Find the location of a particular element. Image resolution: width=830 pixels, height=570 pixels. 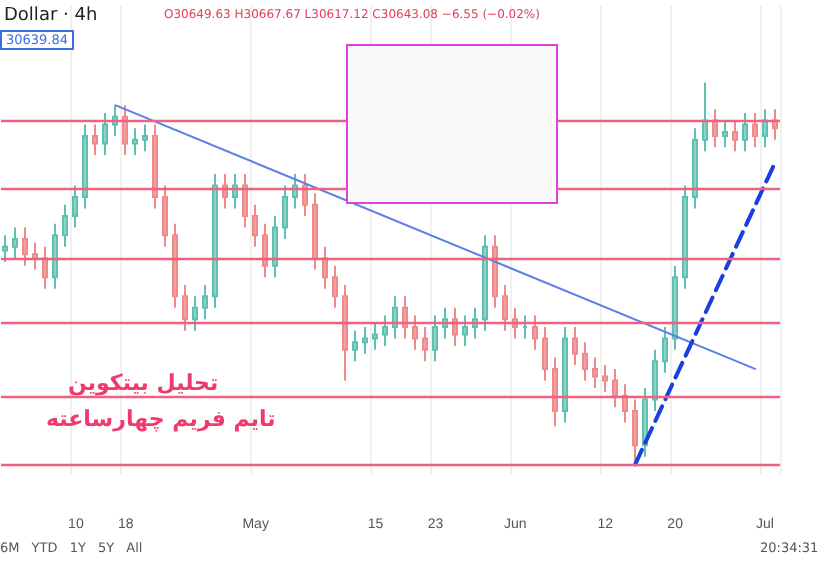

annotation: تایم فریم چهارساعته is located at coordinates (161, 419).